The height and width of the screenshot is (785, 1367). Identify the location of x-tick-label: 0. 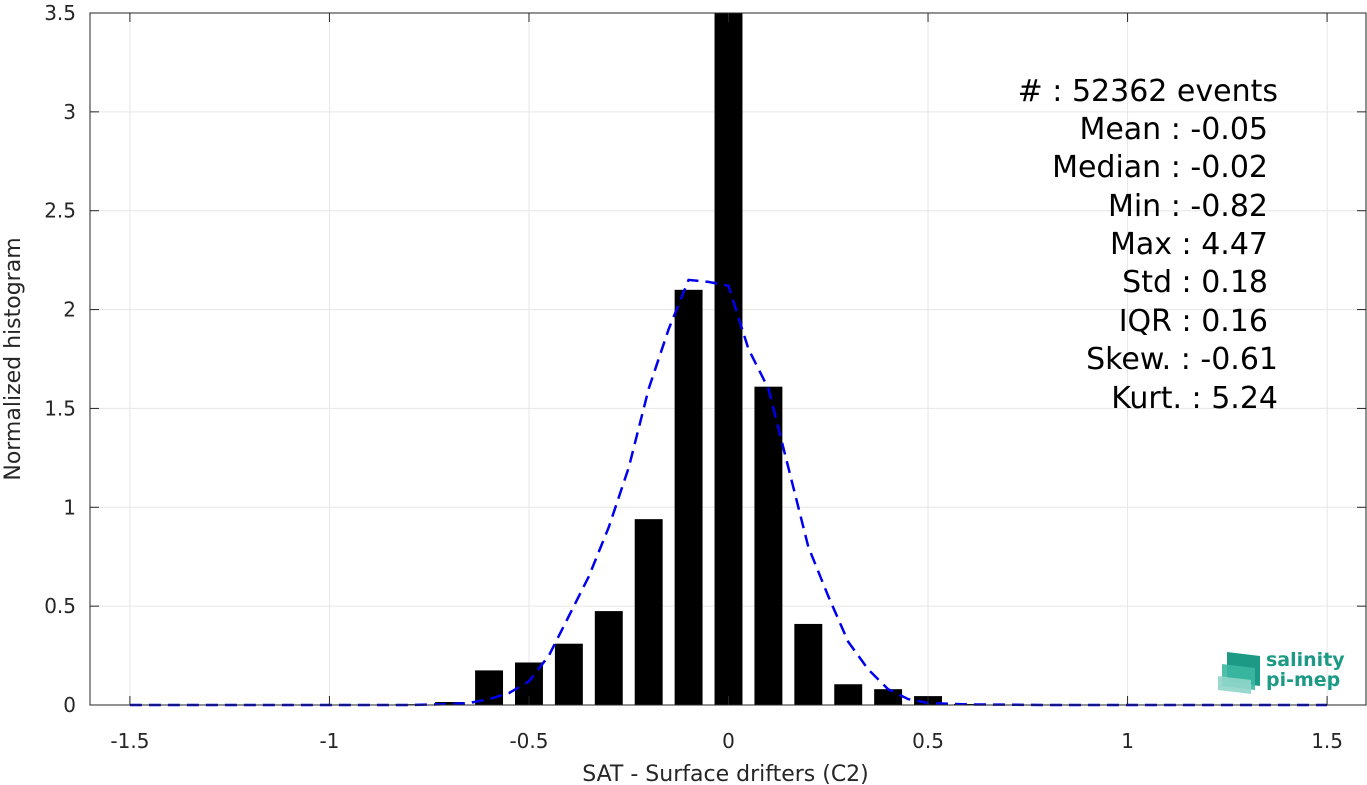
(728, 741).